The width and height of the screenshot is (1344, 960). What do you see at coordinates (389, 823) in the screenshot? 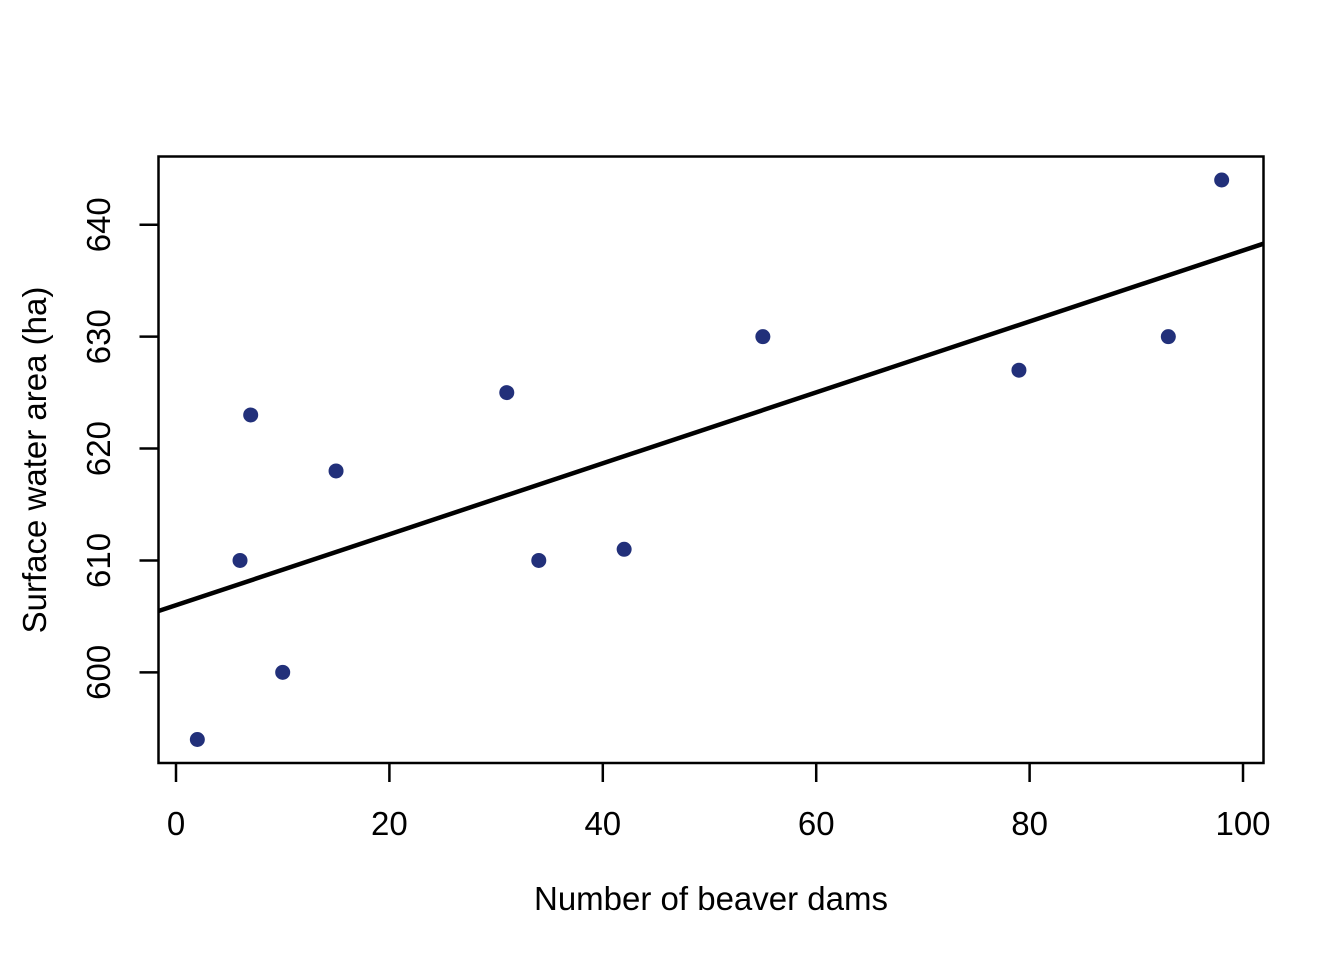
I see `x-axis-tick-label: 20` at bounding box center [389, 823].